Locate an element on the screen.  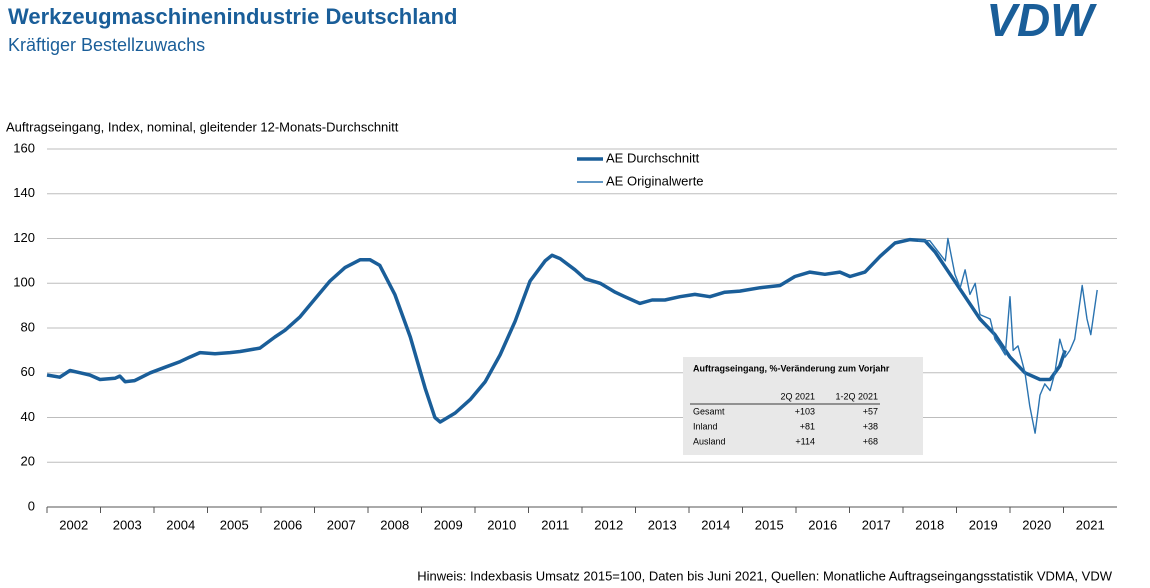
table-cell: +114 is located at coordinates (805, 441).